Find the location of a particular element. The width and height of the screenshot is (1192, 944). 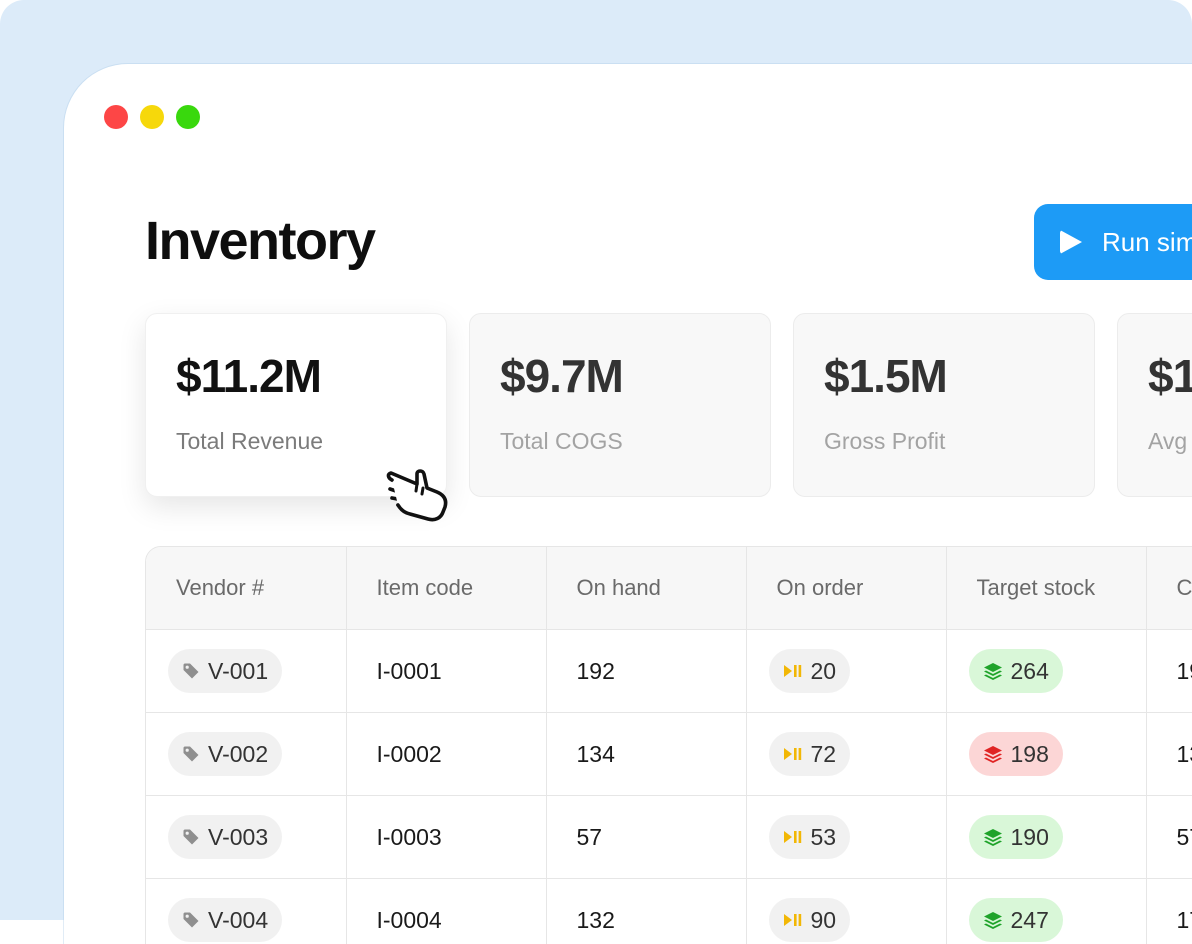

target-stock-cell: 247 is located at coordinates (1046, 911).